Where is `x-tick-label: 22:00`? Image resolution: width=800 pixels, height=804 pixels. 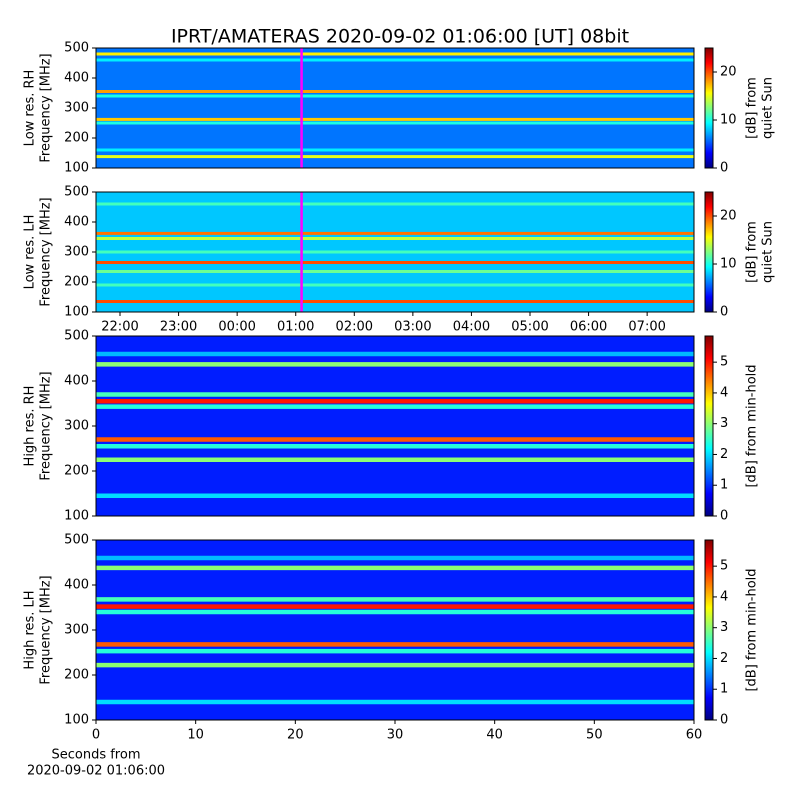
x-tick-label: 22:00 is located at coordinates (119, 327).